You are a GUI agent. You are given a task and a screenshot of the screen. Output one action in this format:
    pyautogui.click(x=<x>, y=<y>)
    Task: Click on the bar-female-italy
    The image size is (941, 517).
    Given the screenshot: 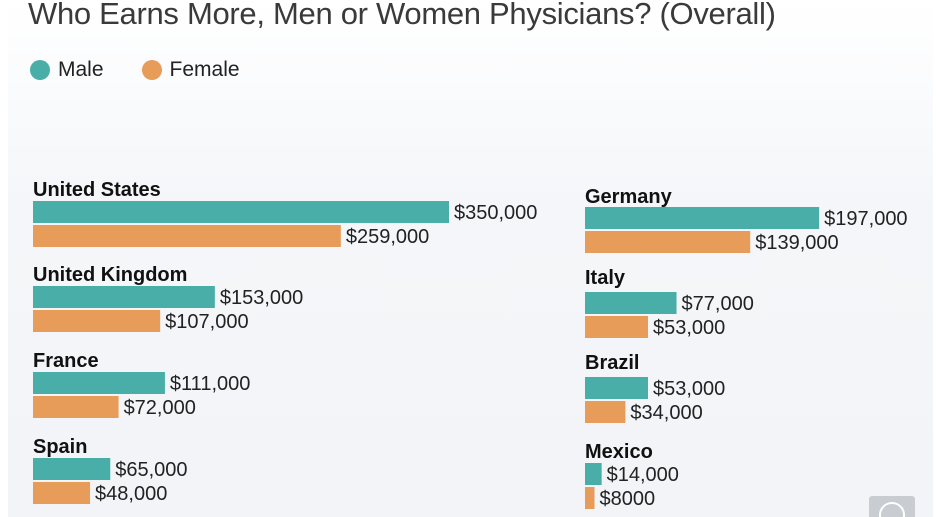 What is the action you would take?
    pyautogui.click(x=616, y=327)
    